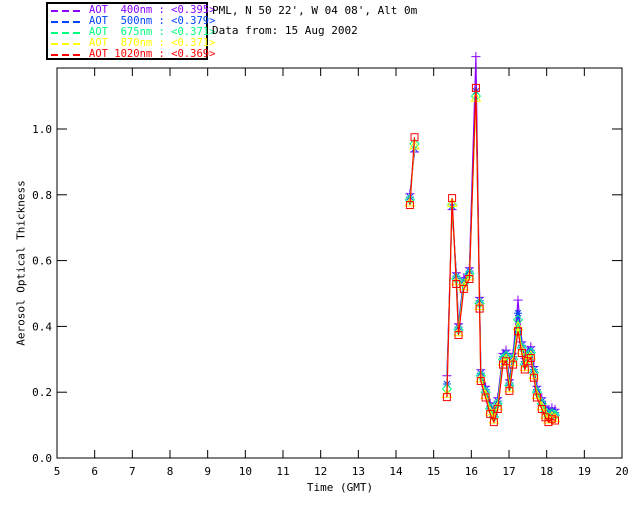 This screenshot has height=512, width=640. What do you see at coordinates (152, 43) in the screenshot?
I see `legend-label: AOT 870nm : <0.371>` at bounding box center [152, 43].